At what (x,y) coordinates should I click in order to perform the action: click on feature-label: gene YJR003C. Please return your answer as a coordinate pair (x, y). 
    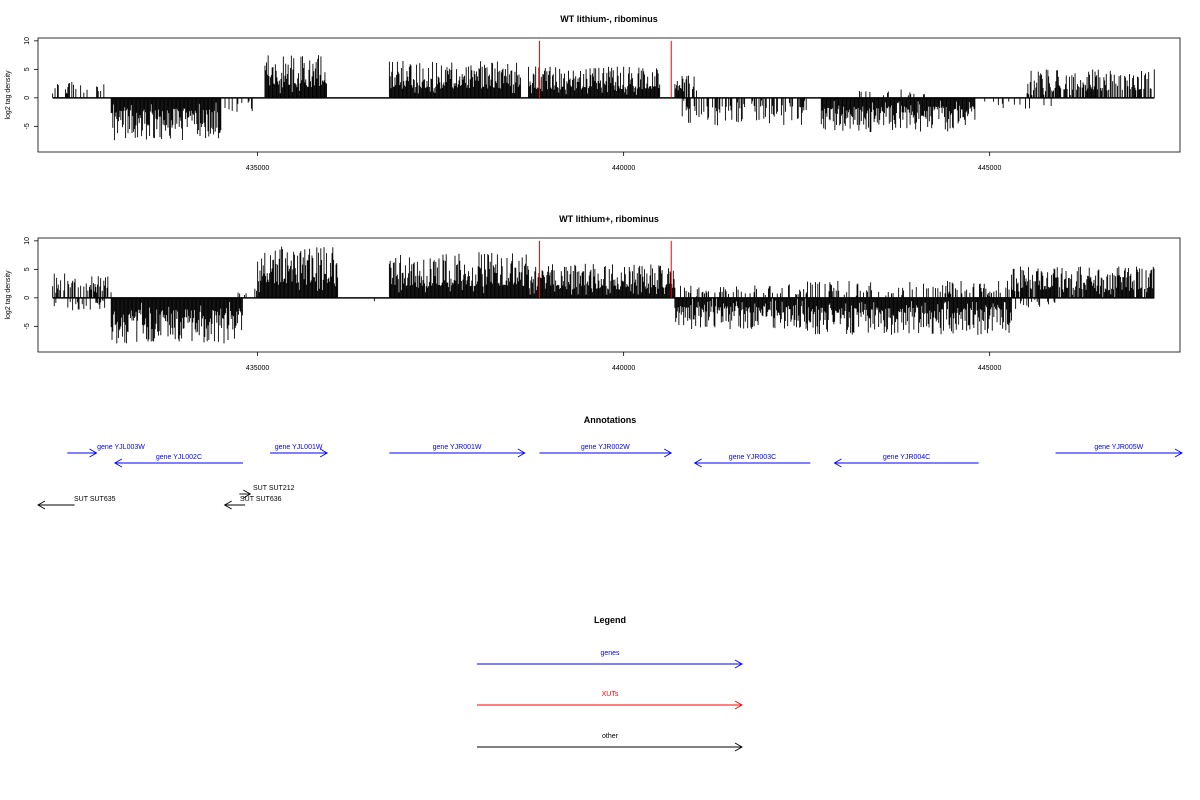
    Looking at the image, I should click on (752, 457).